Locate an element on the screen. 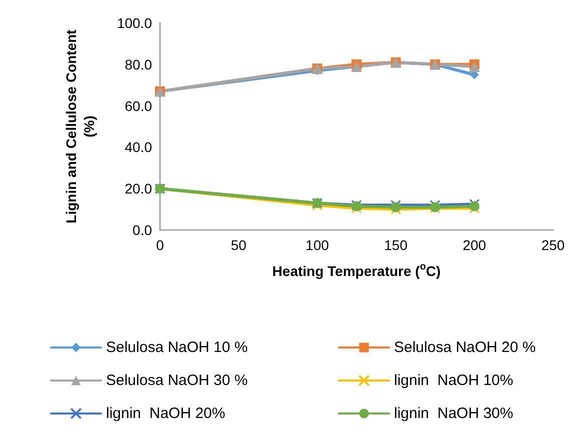 The image size is (577, 434). x-tick-label: 250 is located at coordinates (553, 245).